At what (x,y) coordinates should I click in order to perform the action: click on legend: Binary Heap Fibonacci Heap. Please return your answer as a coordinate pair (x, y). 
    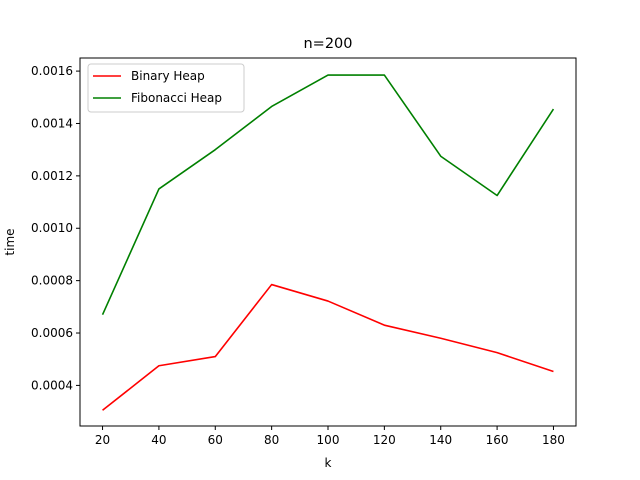
    Looking at the image, I should click on (166, 88).